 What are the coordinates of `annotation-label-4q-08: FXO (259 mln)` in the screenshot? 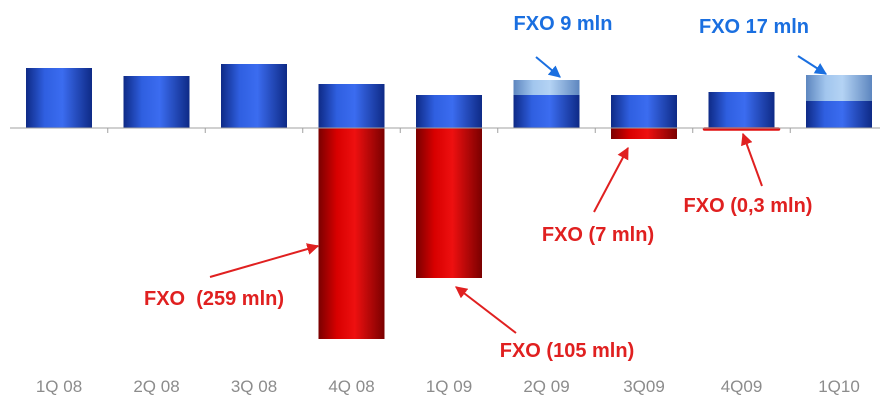 It's located at (214, 299).